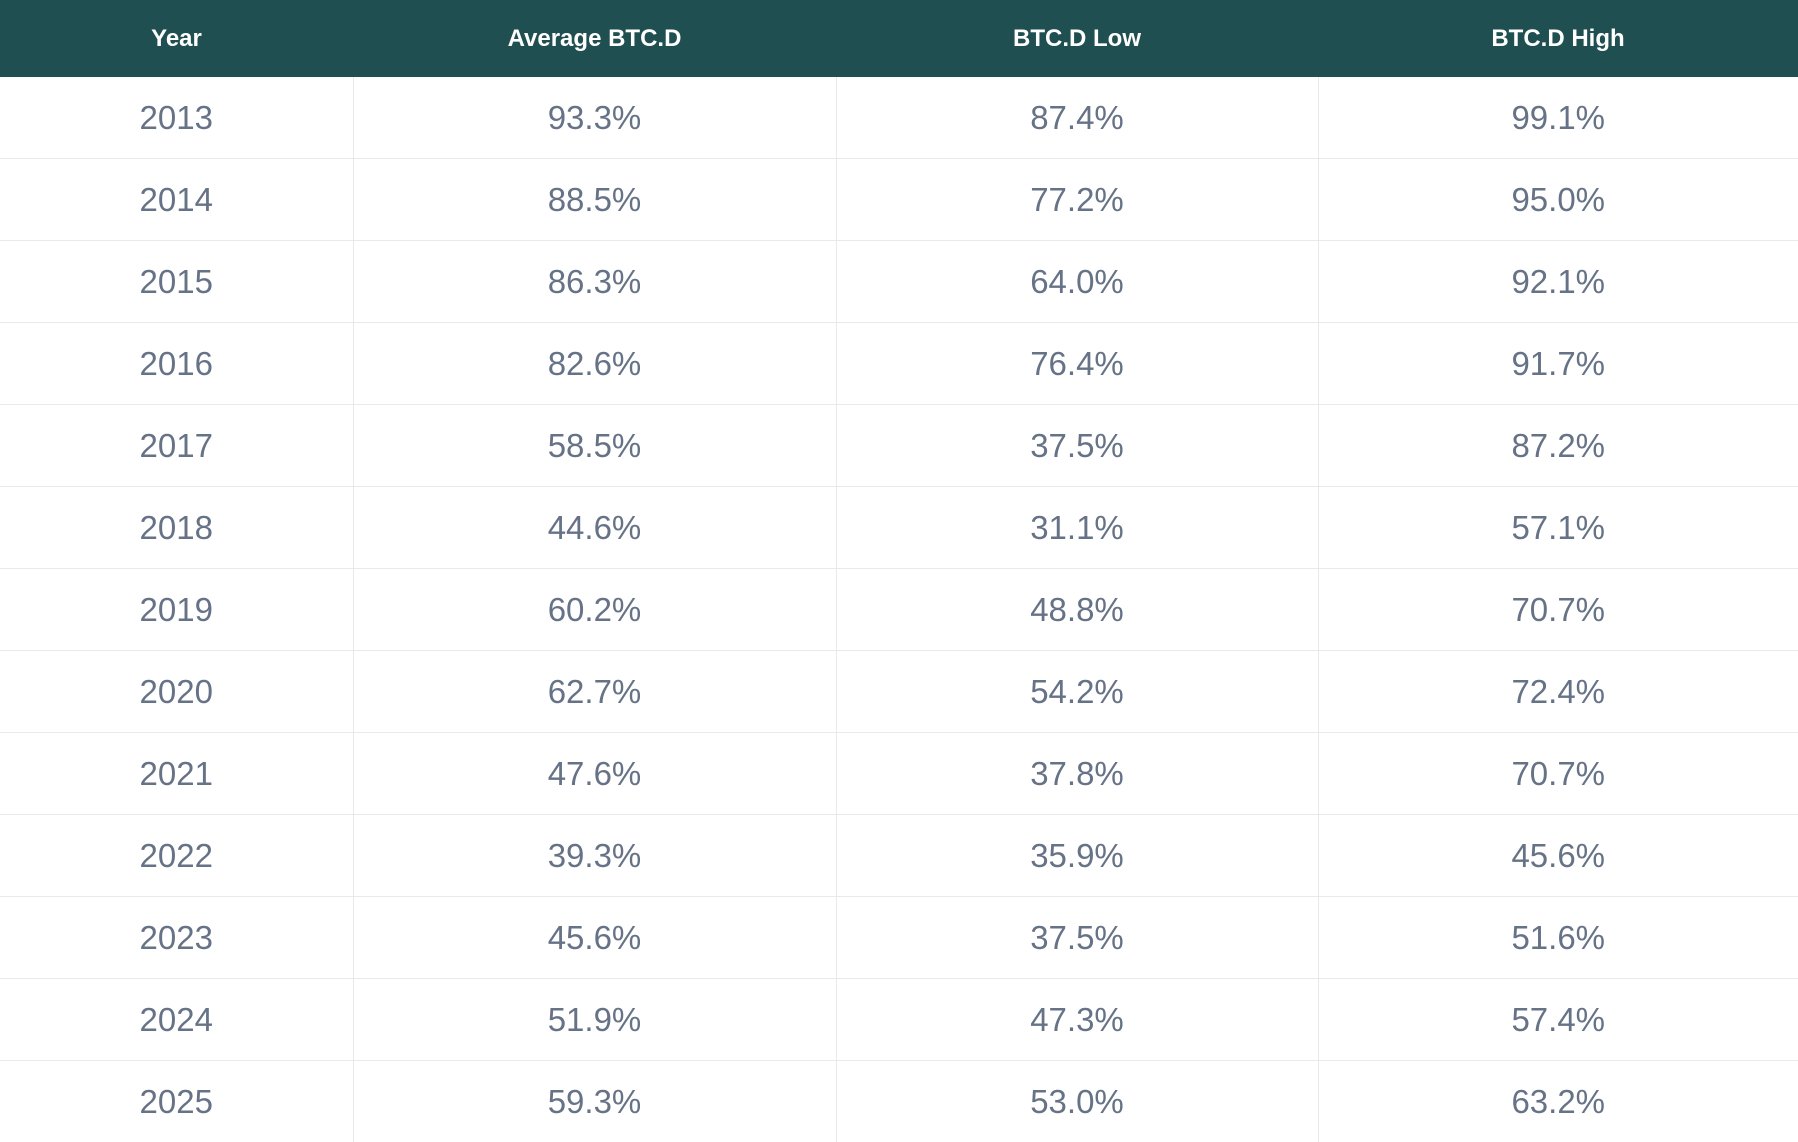 This screenshot has height=1142, width=1798. I want to click on cell-average-btcd: 88.5%, so click(594, 200).